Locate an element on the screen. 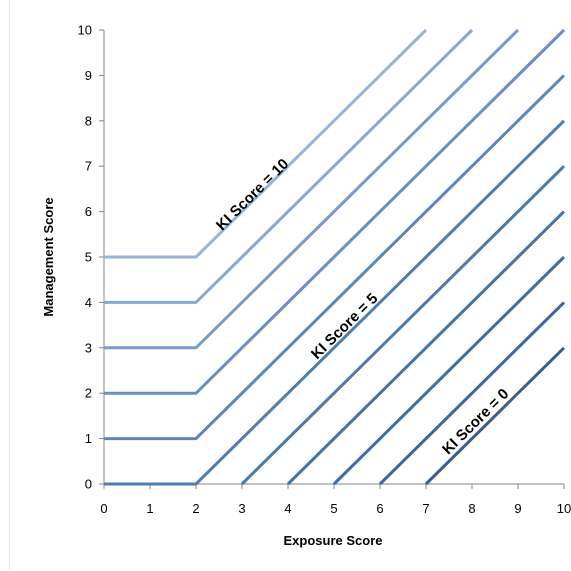  y-tick-label: 10 is located at coordinates (85, 30).